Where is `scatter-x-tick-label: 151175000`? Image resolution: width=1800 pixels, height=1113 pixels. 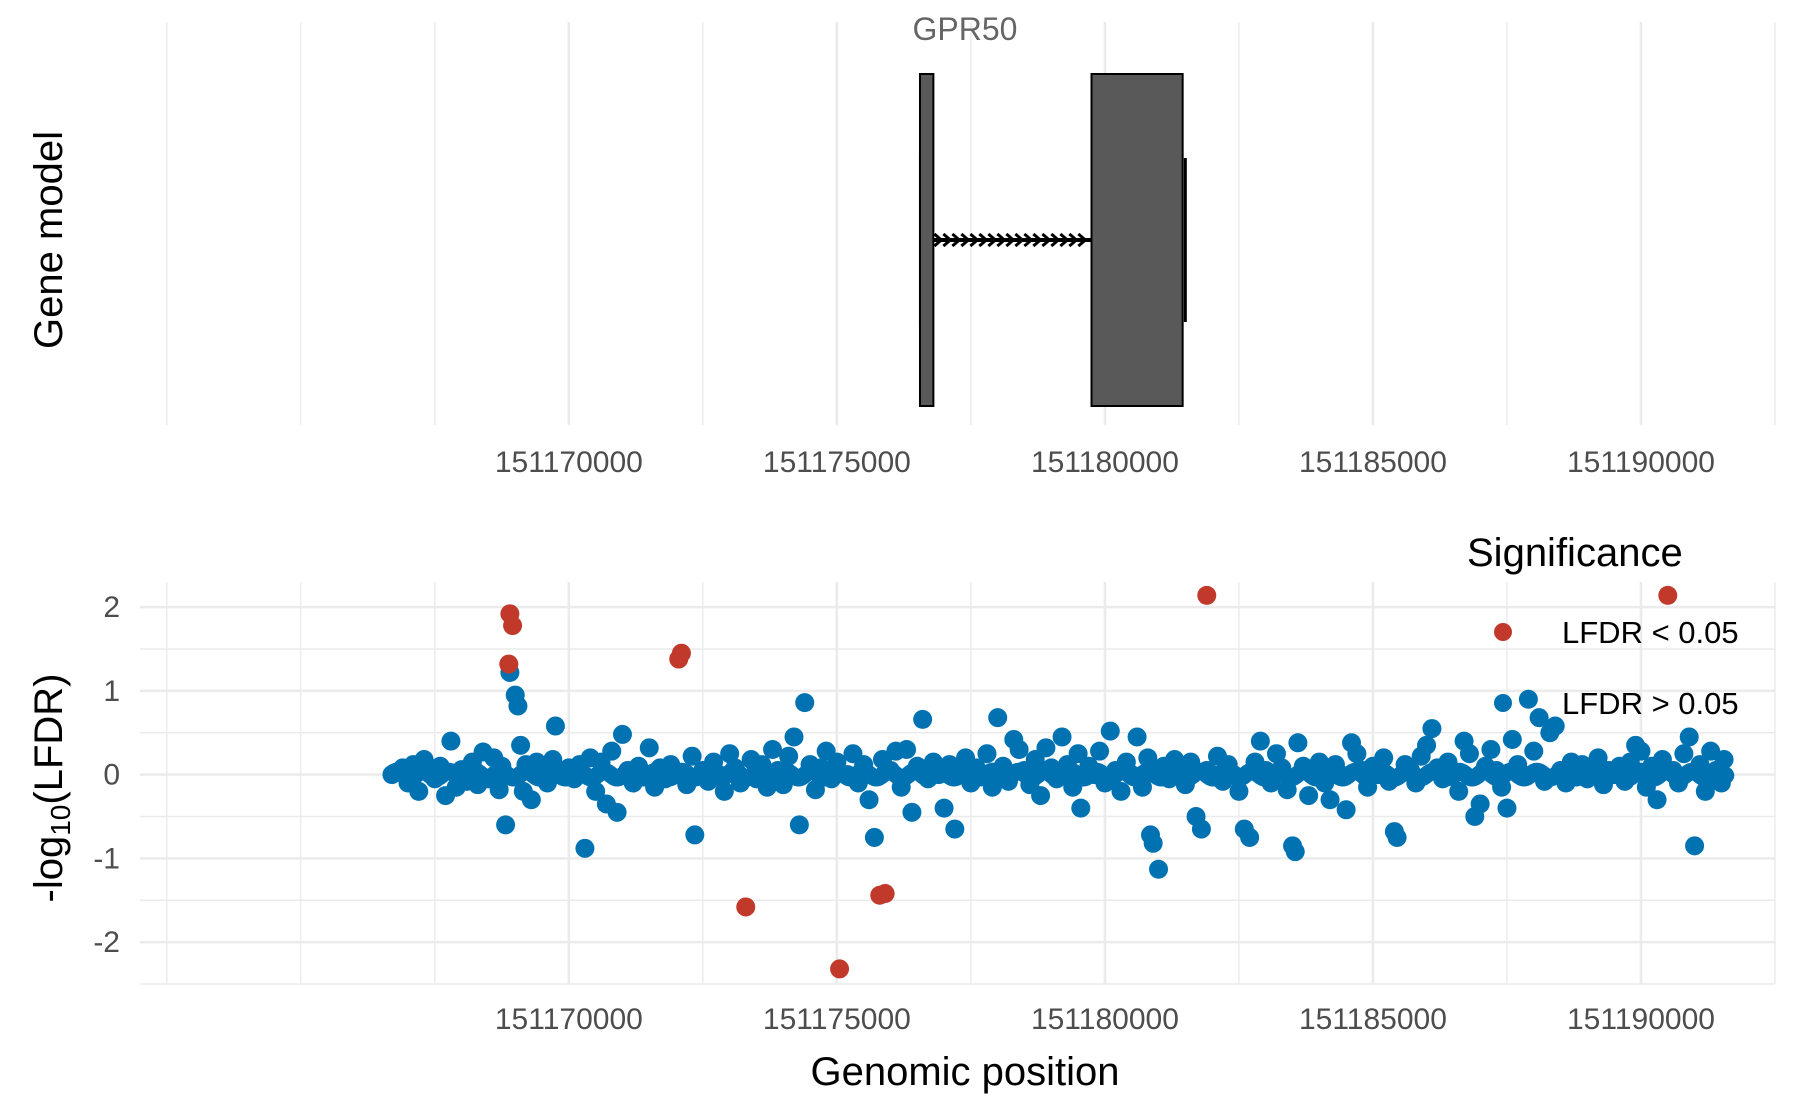
scatter-x-tick-label: 151175000 is located at coordinates (837, 1019).